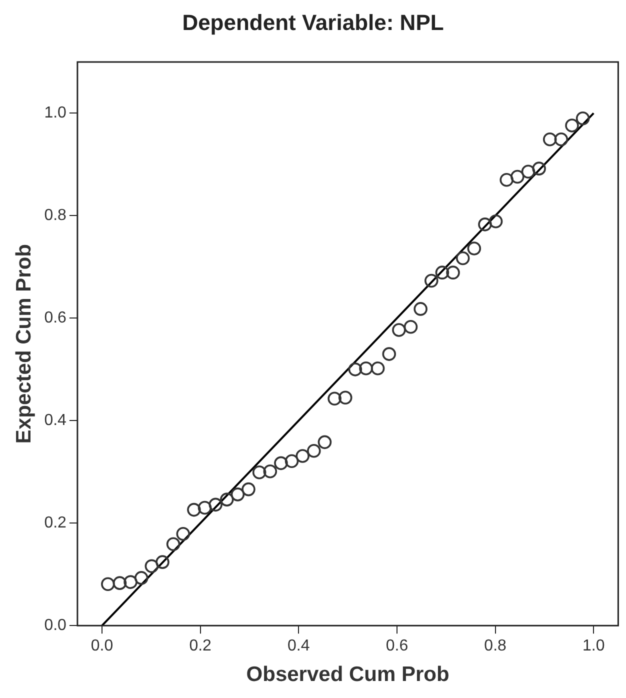 This screenshot has height=698, width=626. I want to click on y-axis-title: Expected Cum Prob, so click(24, 344).